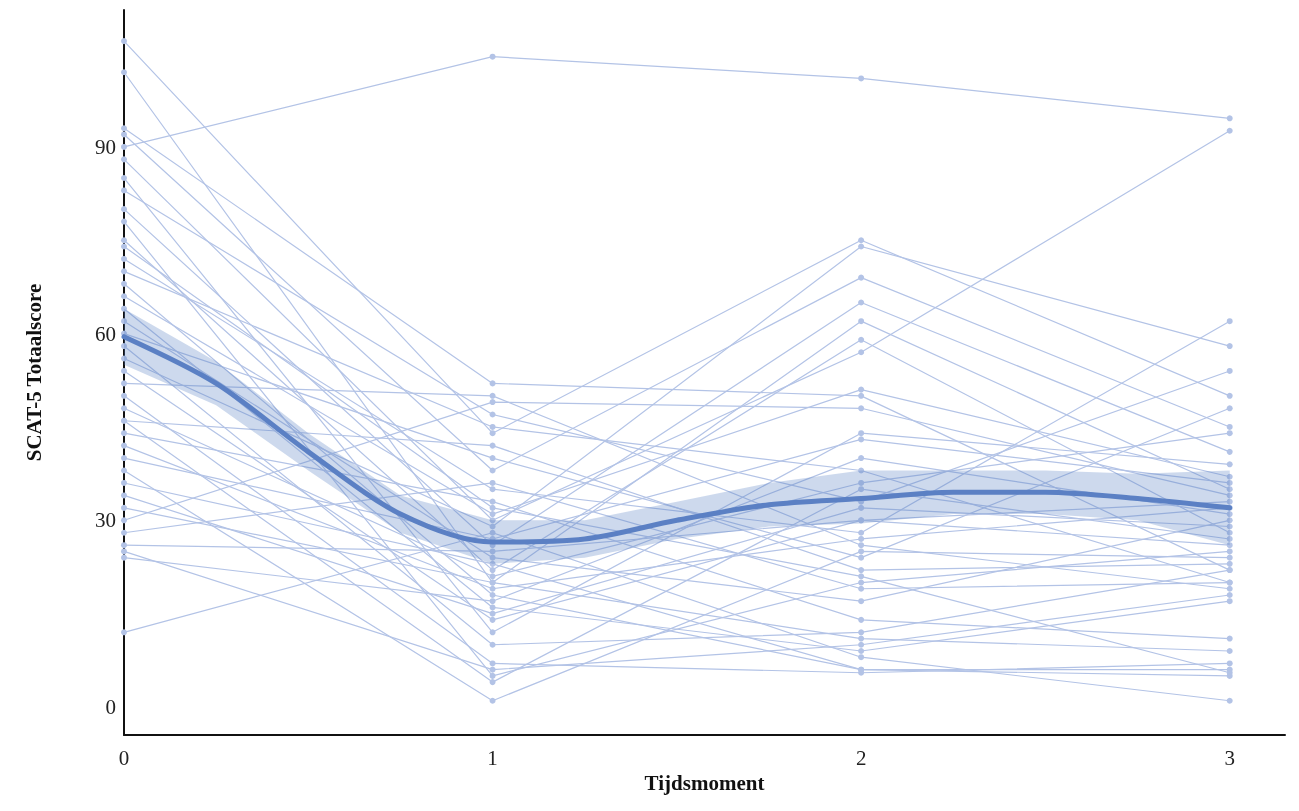  Describe the element at coordinates (110, 707) in the screenshot. I see `y-tick-label: 0` at that location.